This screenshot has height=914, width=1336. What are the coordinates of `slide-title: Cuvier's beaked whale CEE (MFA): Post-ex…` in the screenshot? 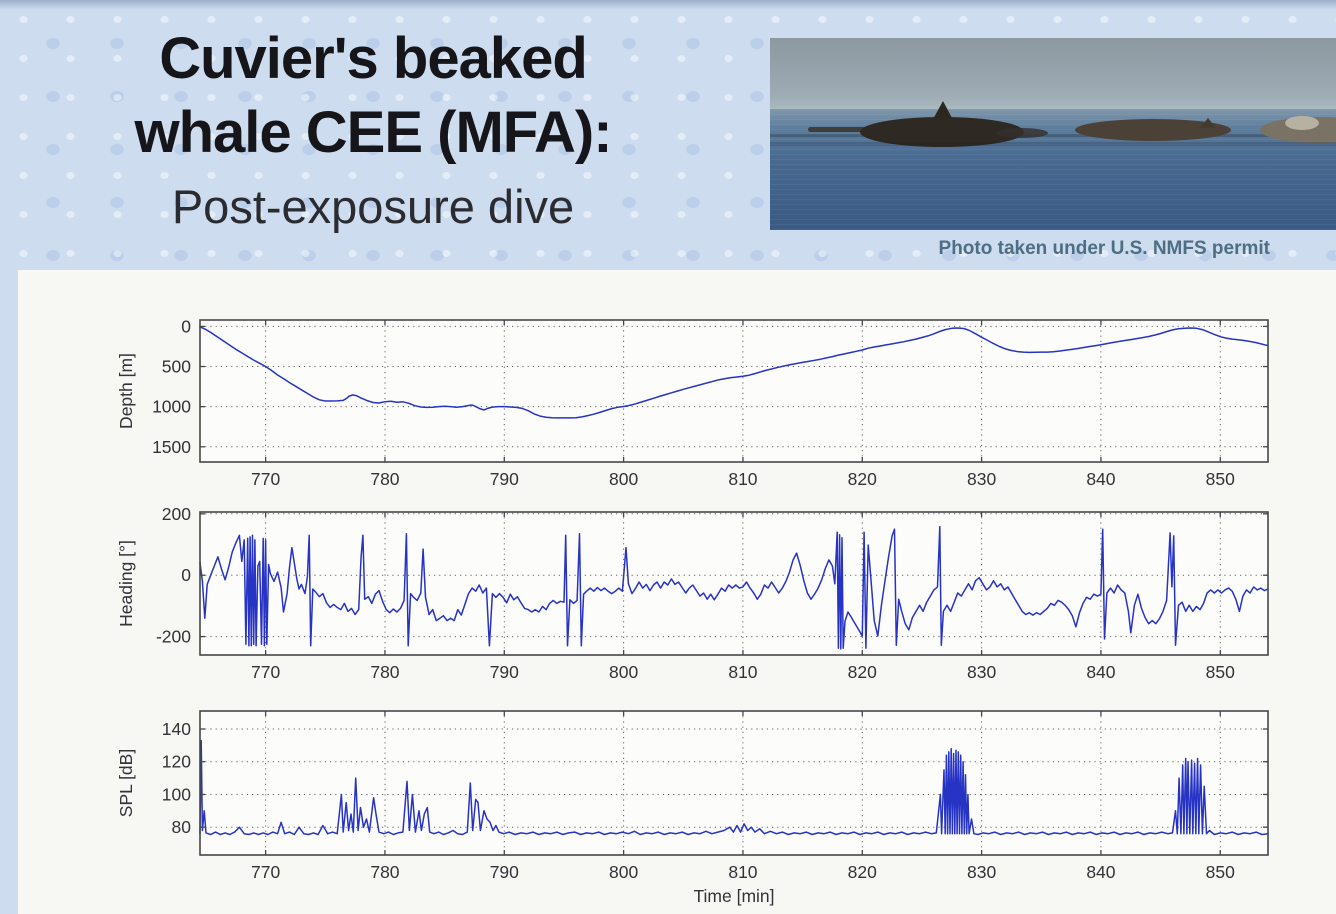 It's located at (373, 129).